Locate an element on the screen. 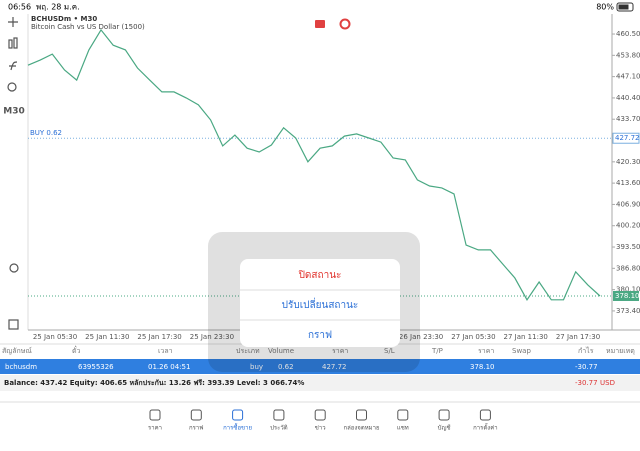  status-date: พฤ. 28 ม.ค. is located at coordinates (58, 7).